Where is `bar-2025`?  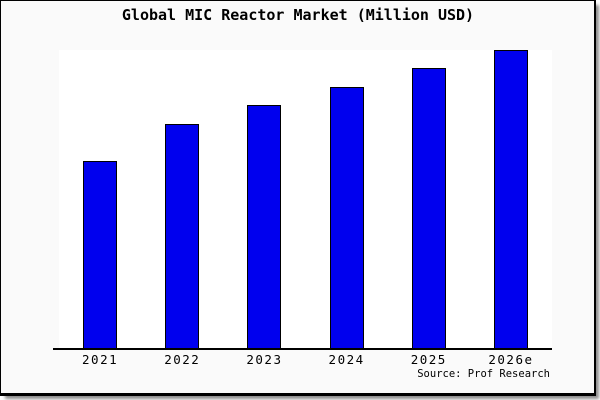 bar-2025 is located at coordinates (428, 208).